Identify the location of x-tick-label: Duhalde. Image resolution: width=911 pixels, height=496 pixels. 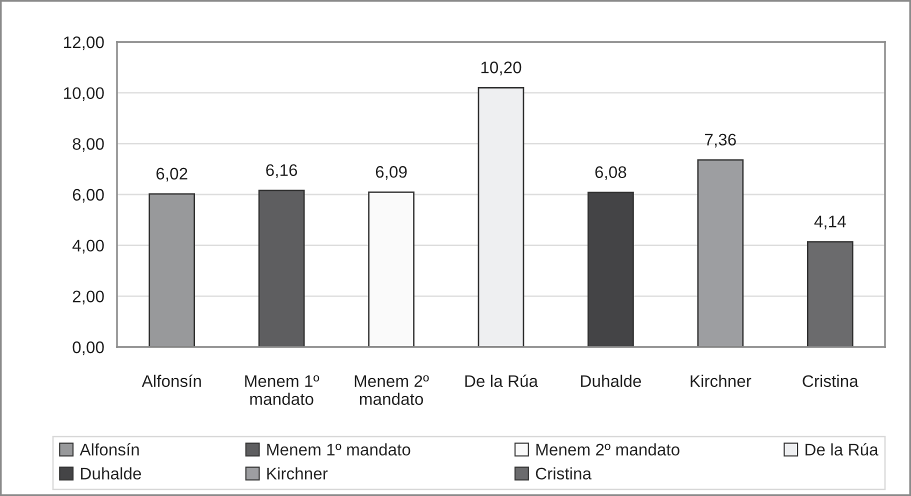
(611, 381).